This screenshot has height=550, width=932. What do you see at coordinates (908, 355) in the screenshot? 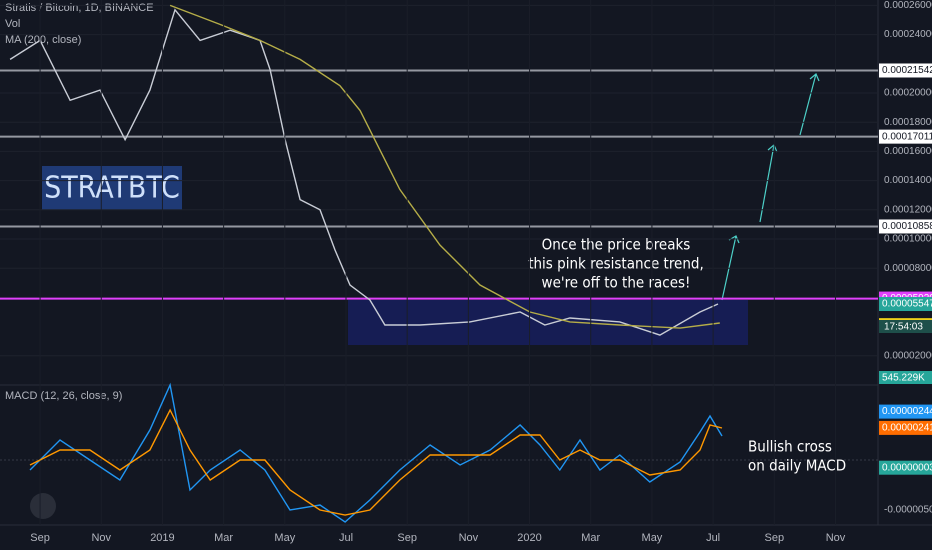
I see `y-tick-label: 0.00002000` at bounding box center [908, 355].